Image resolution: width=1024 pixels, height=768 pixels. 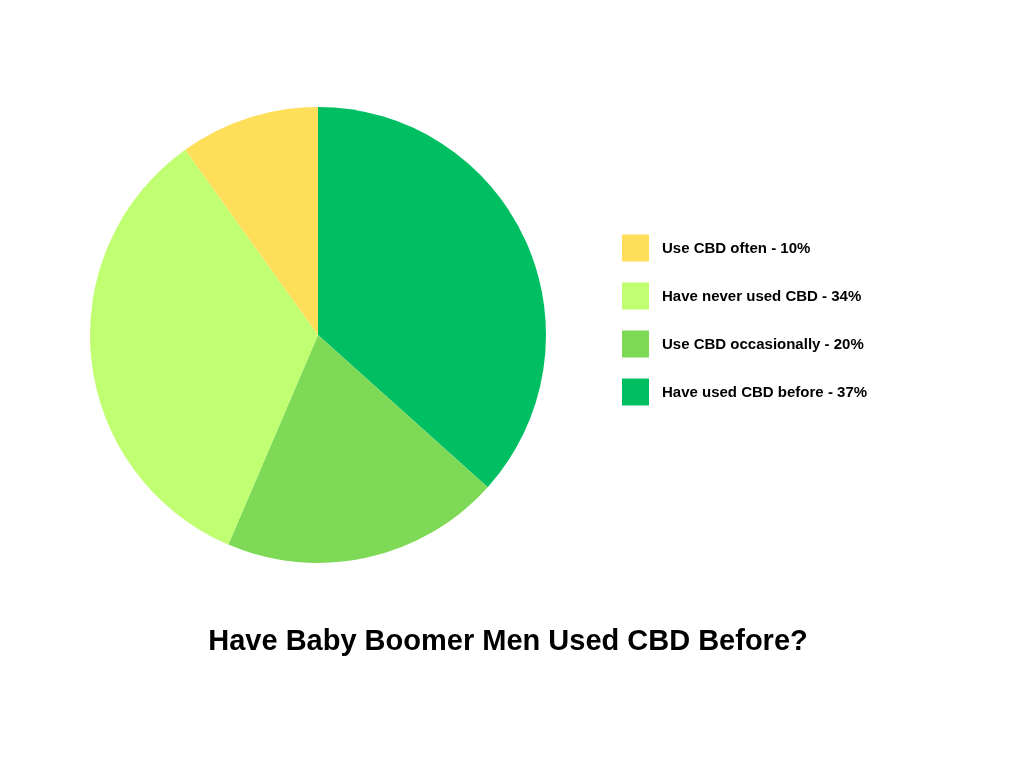 What do you see at coordinates (508, 640) in the screenshot?
I see `text: Have Baby Boomer Men Used CBD Before?` at bounding box center [508, 640].